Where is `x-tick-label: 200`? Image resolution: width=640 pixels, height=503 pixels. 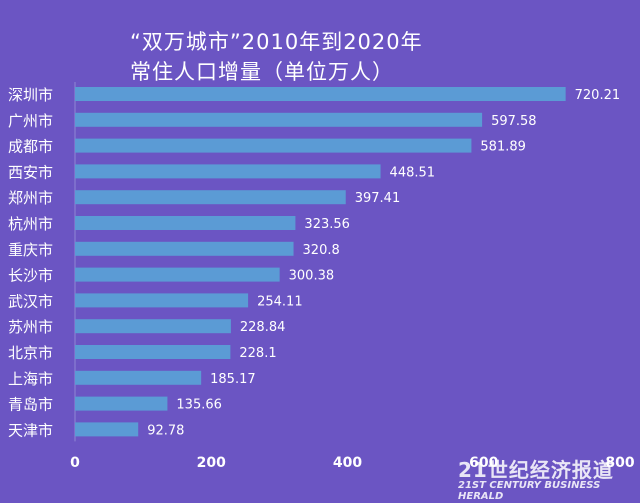 x-tick-label: 200 is located at coordinates (211, 463).